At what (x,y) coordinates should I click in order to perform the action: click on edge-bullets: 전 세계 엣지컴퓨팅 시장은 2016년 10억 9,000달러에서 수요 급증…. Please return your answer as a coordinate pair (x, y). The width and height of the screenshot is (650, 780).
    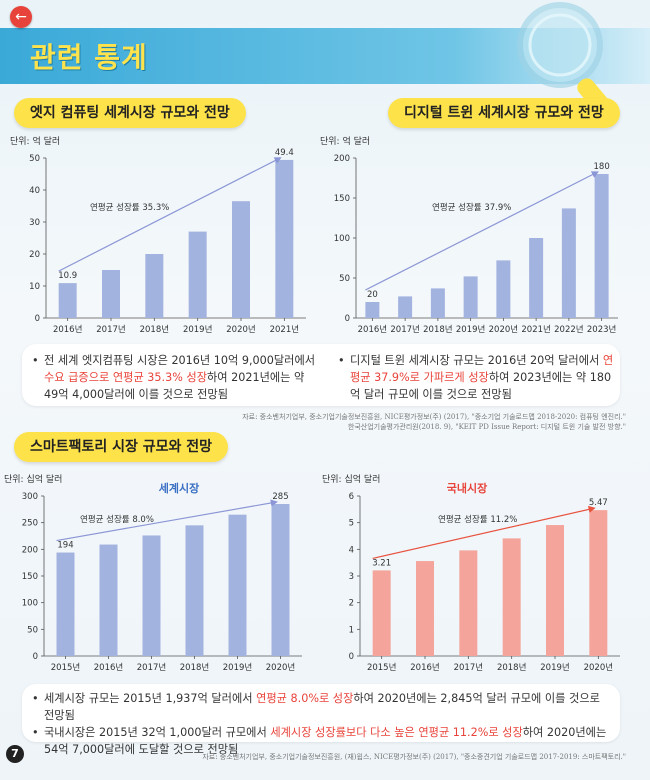
    Looking at the image, I should click on (174, 377).